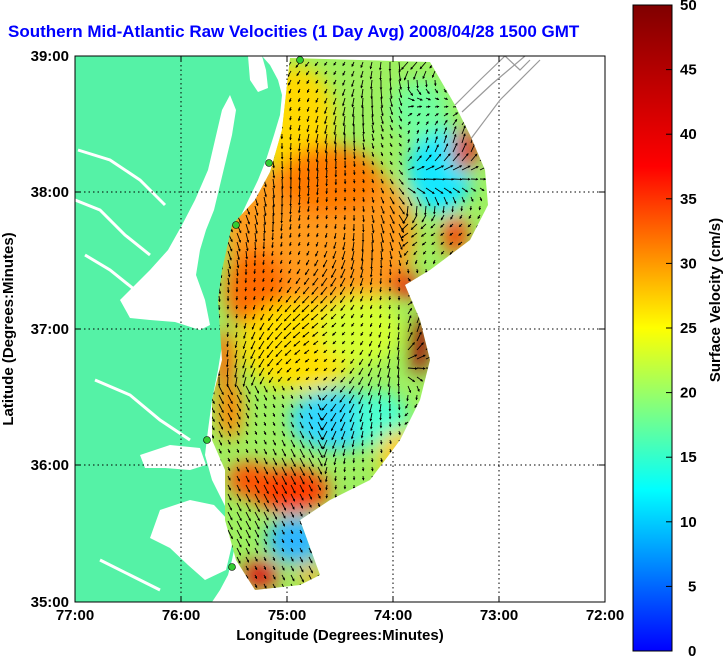 This screenshot has width=724, height=659. I want to click on colorbar-tick-label: 20, so click(688, 393).